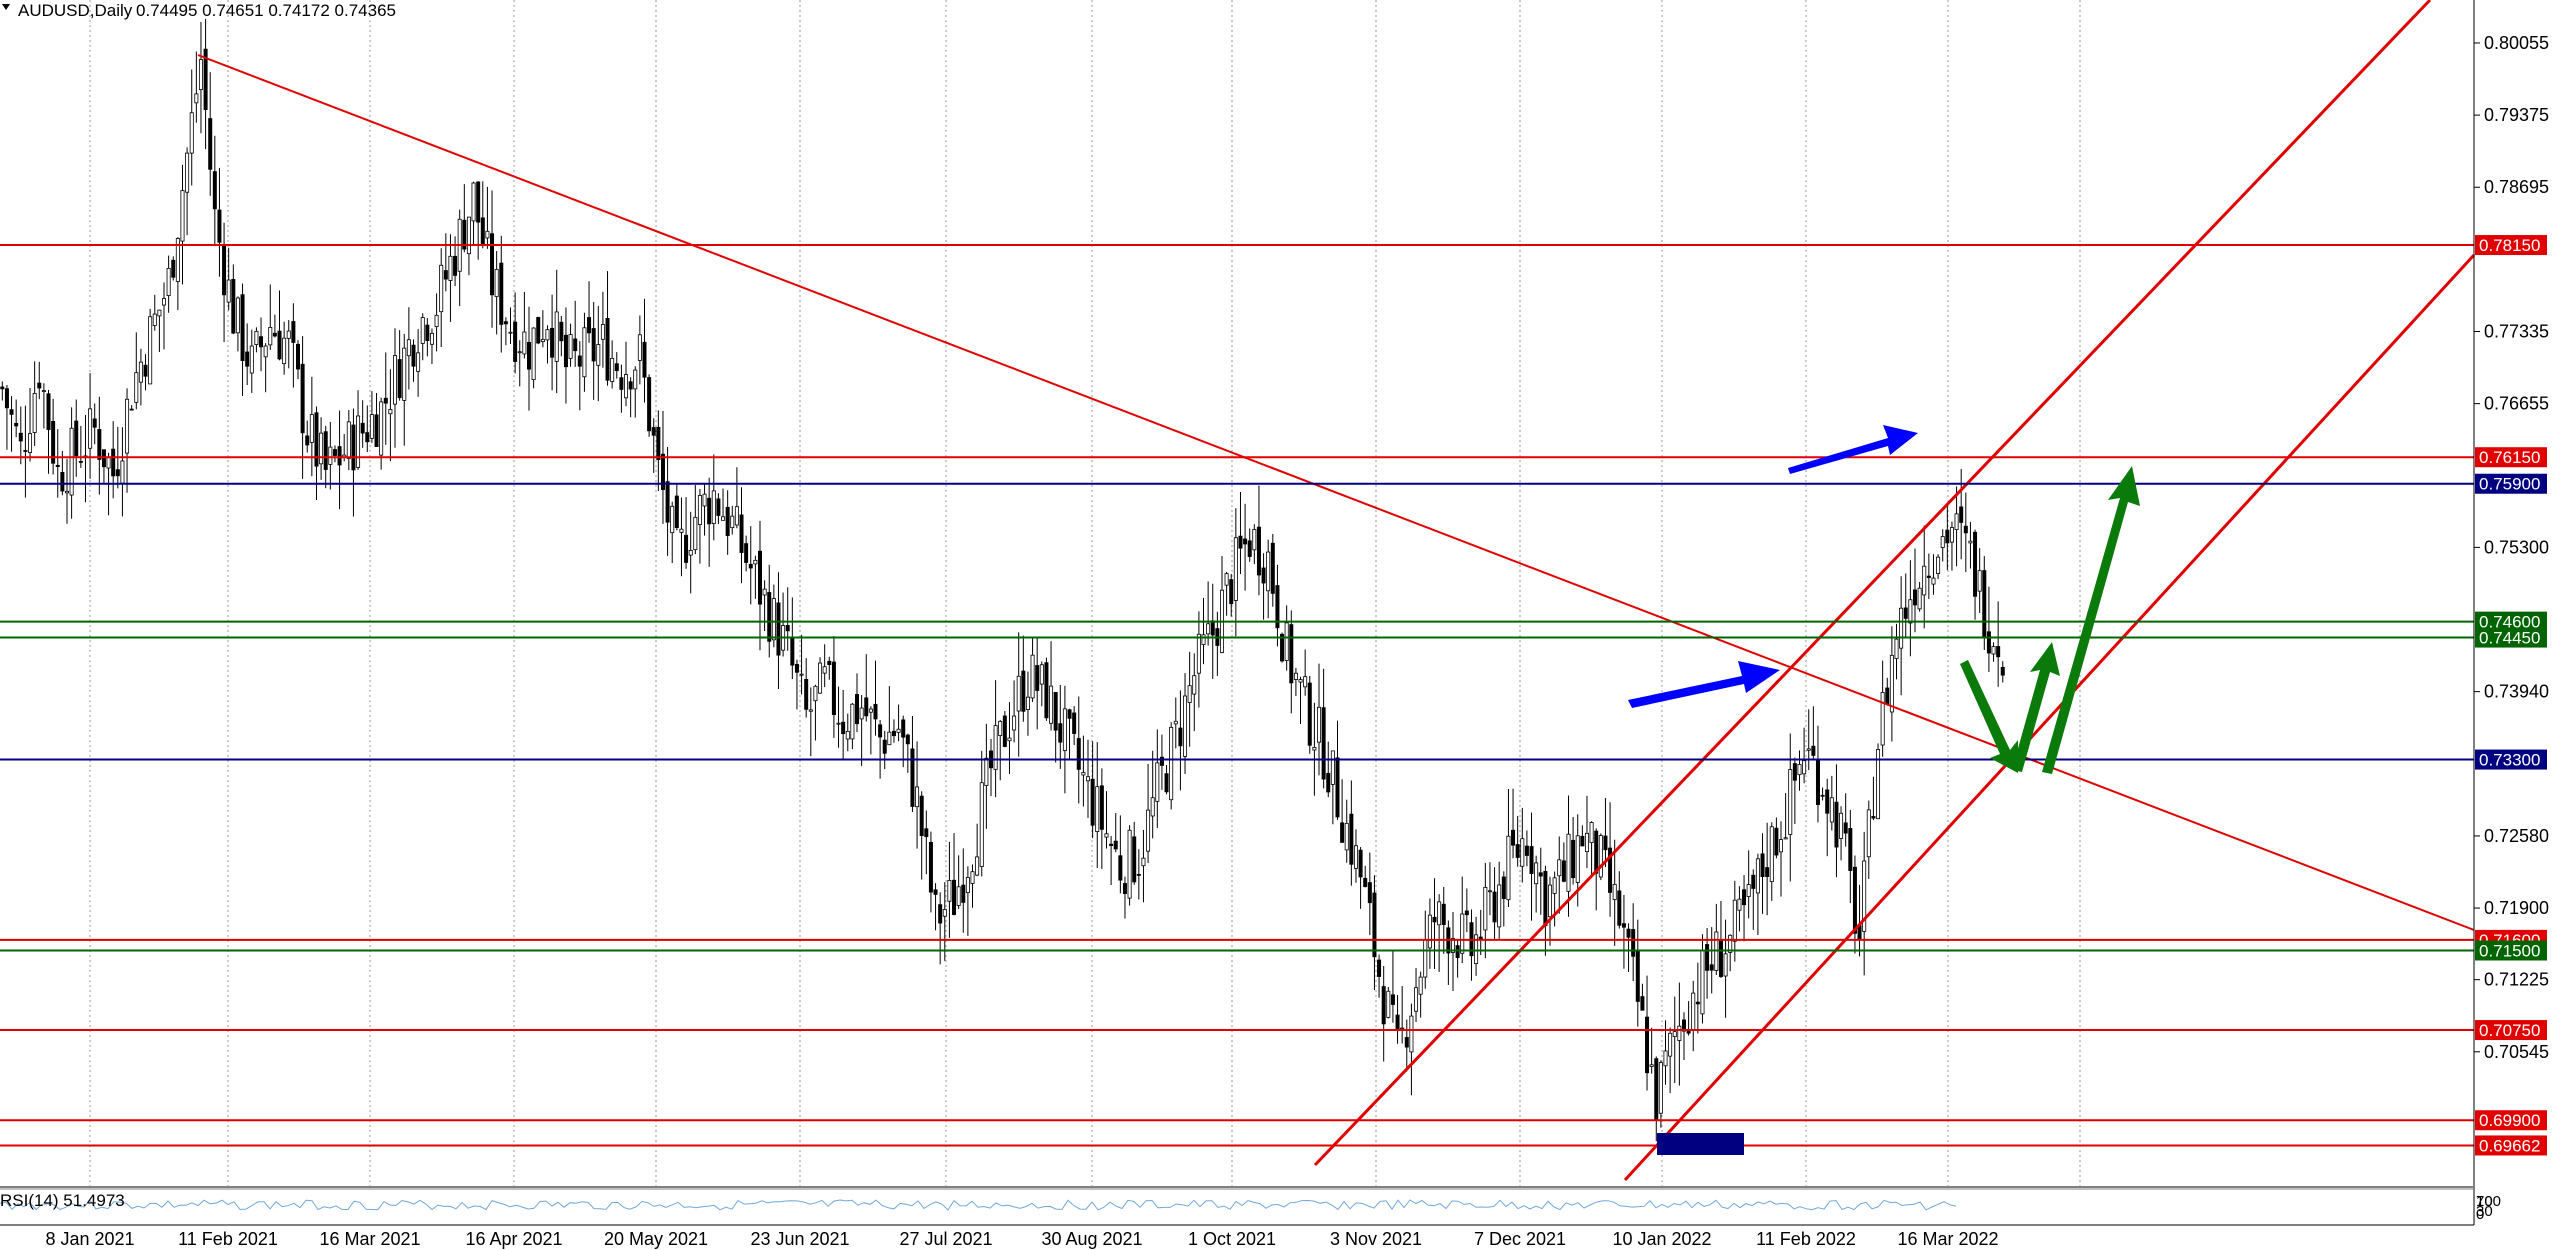  Describe the element at coordinates (2091, 620) in the screenshot. I see `green-arrow-up-large` at that location.